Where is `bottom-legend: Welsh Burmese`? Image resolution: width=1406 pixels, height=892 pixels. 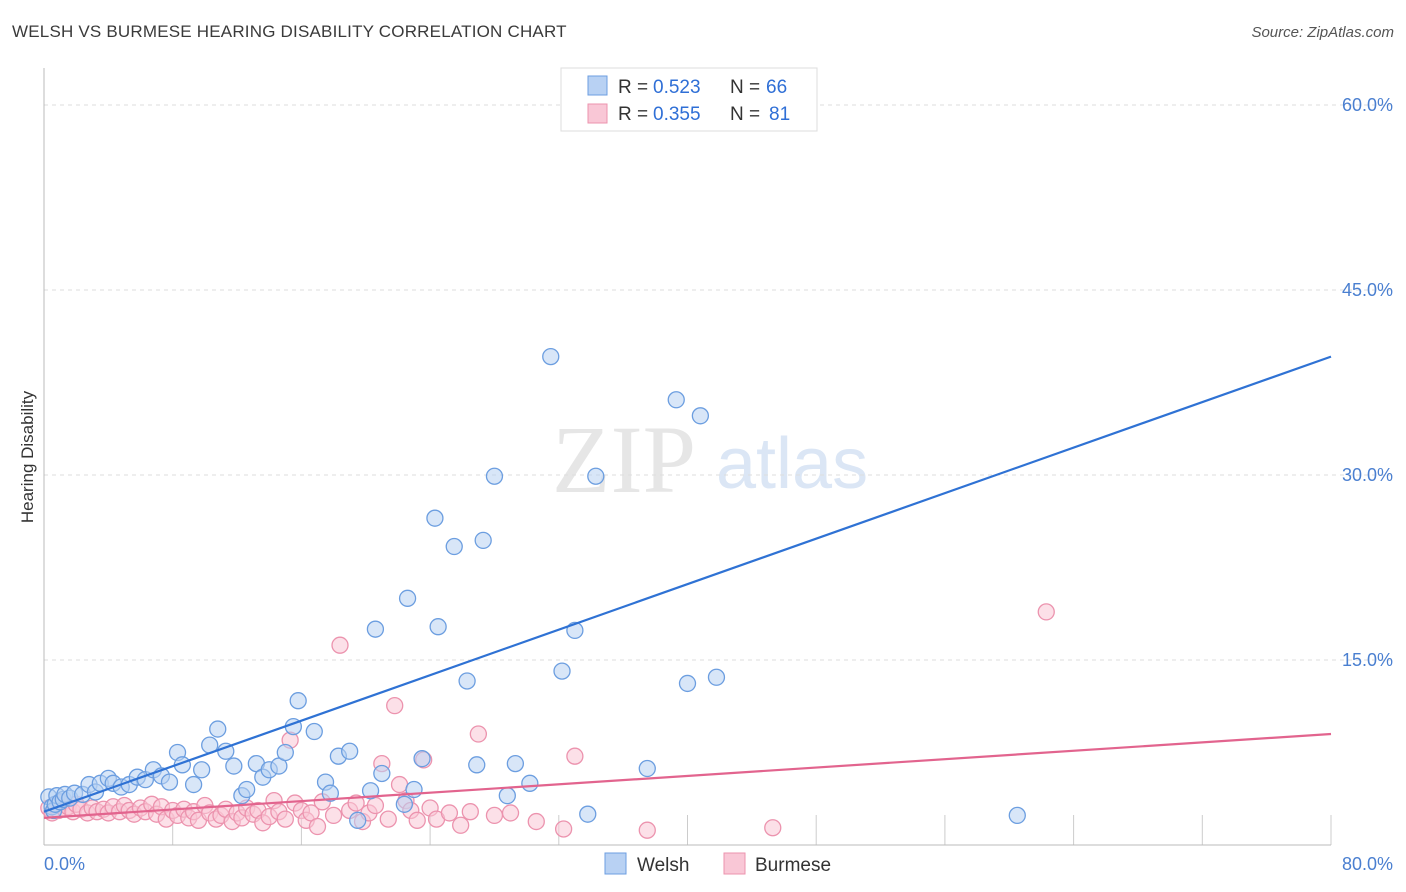 bottom-legend: Welsh Burmese is located at coordinates (717, 864).